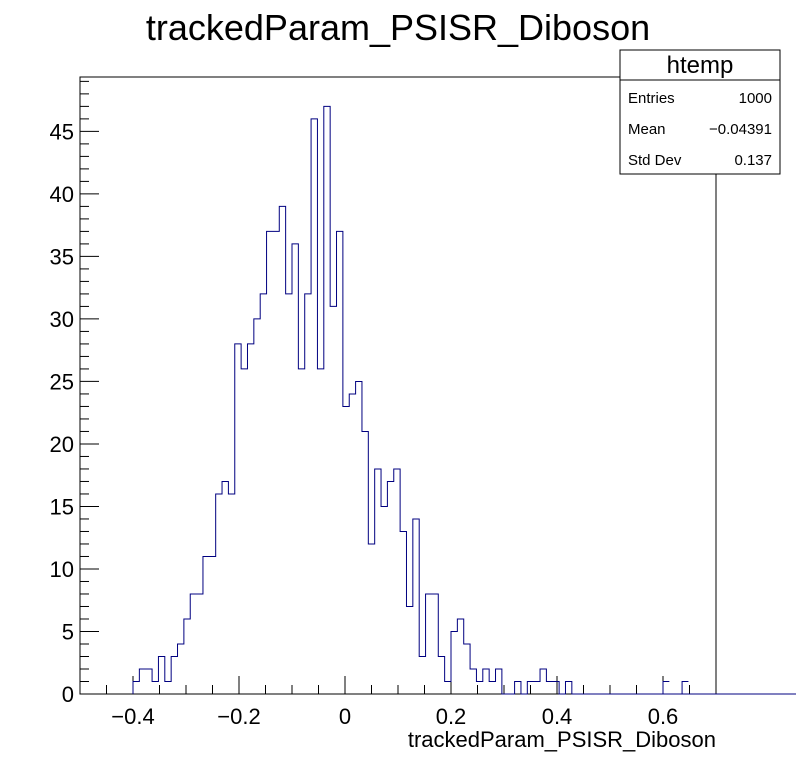  What do you see at coordinates (62, 413) in the screenshot?
I see `y-tick-labels: 0 5 10 15 20 25 30 35 40 45` at bounding box center [62, 413].